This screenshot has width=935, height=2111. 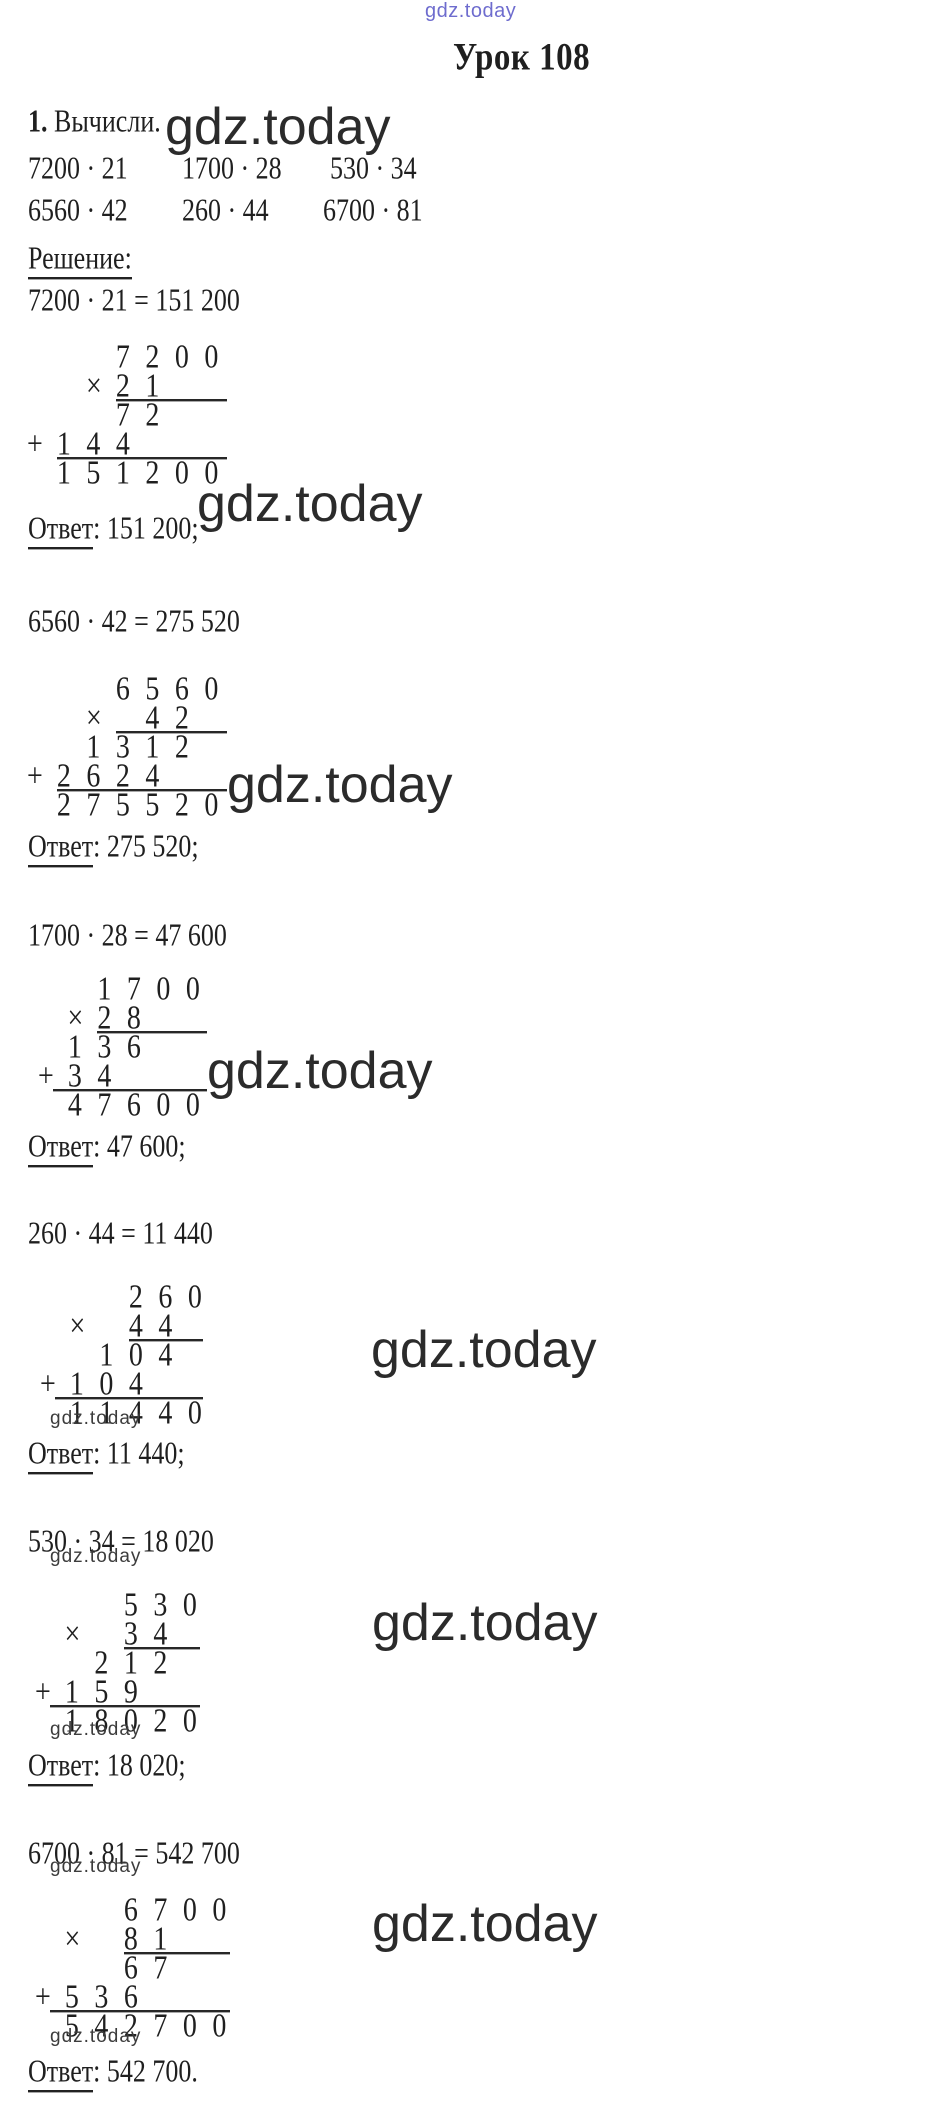 I want to click on site-watermark-top: gdz.today, so click(x=471, y=11).